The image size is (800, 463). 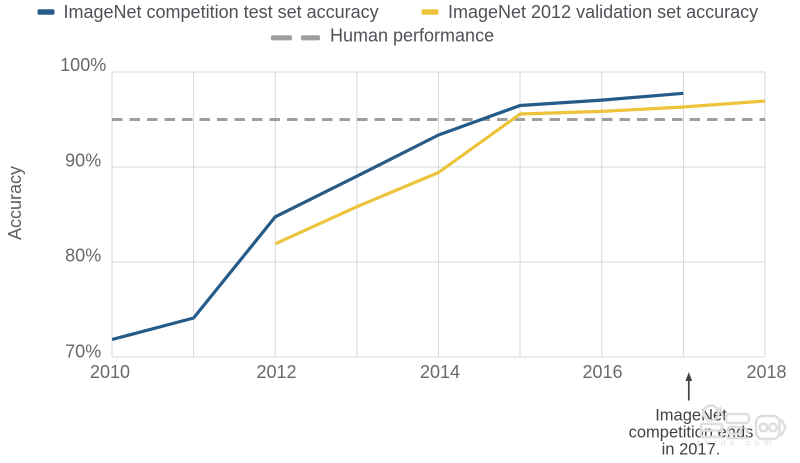 What do you see at coordinates (221, 12) in the screenshot?
I see `svg-text:ImageNet competition test set: ImageNet competition test set accuracy` at bounding box center [221, 12].